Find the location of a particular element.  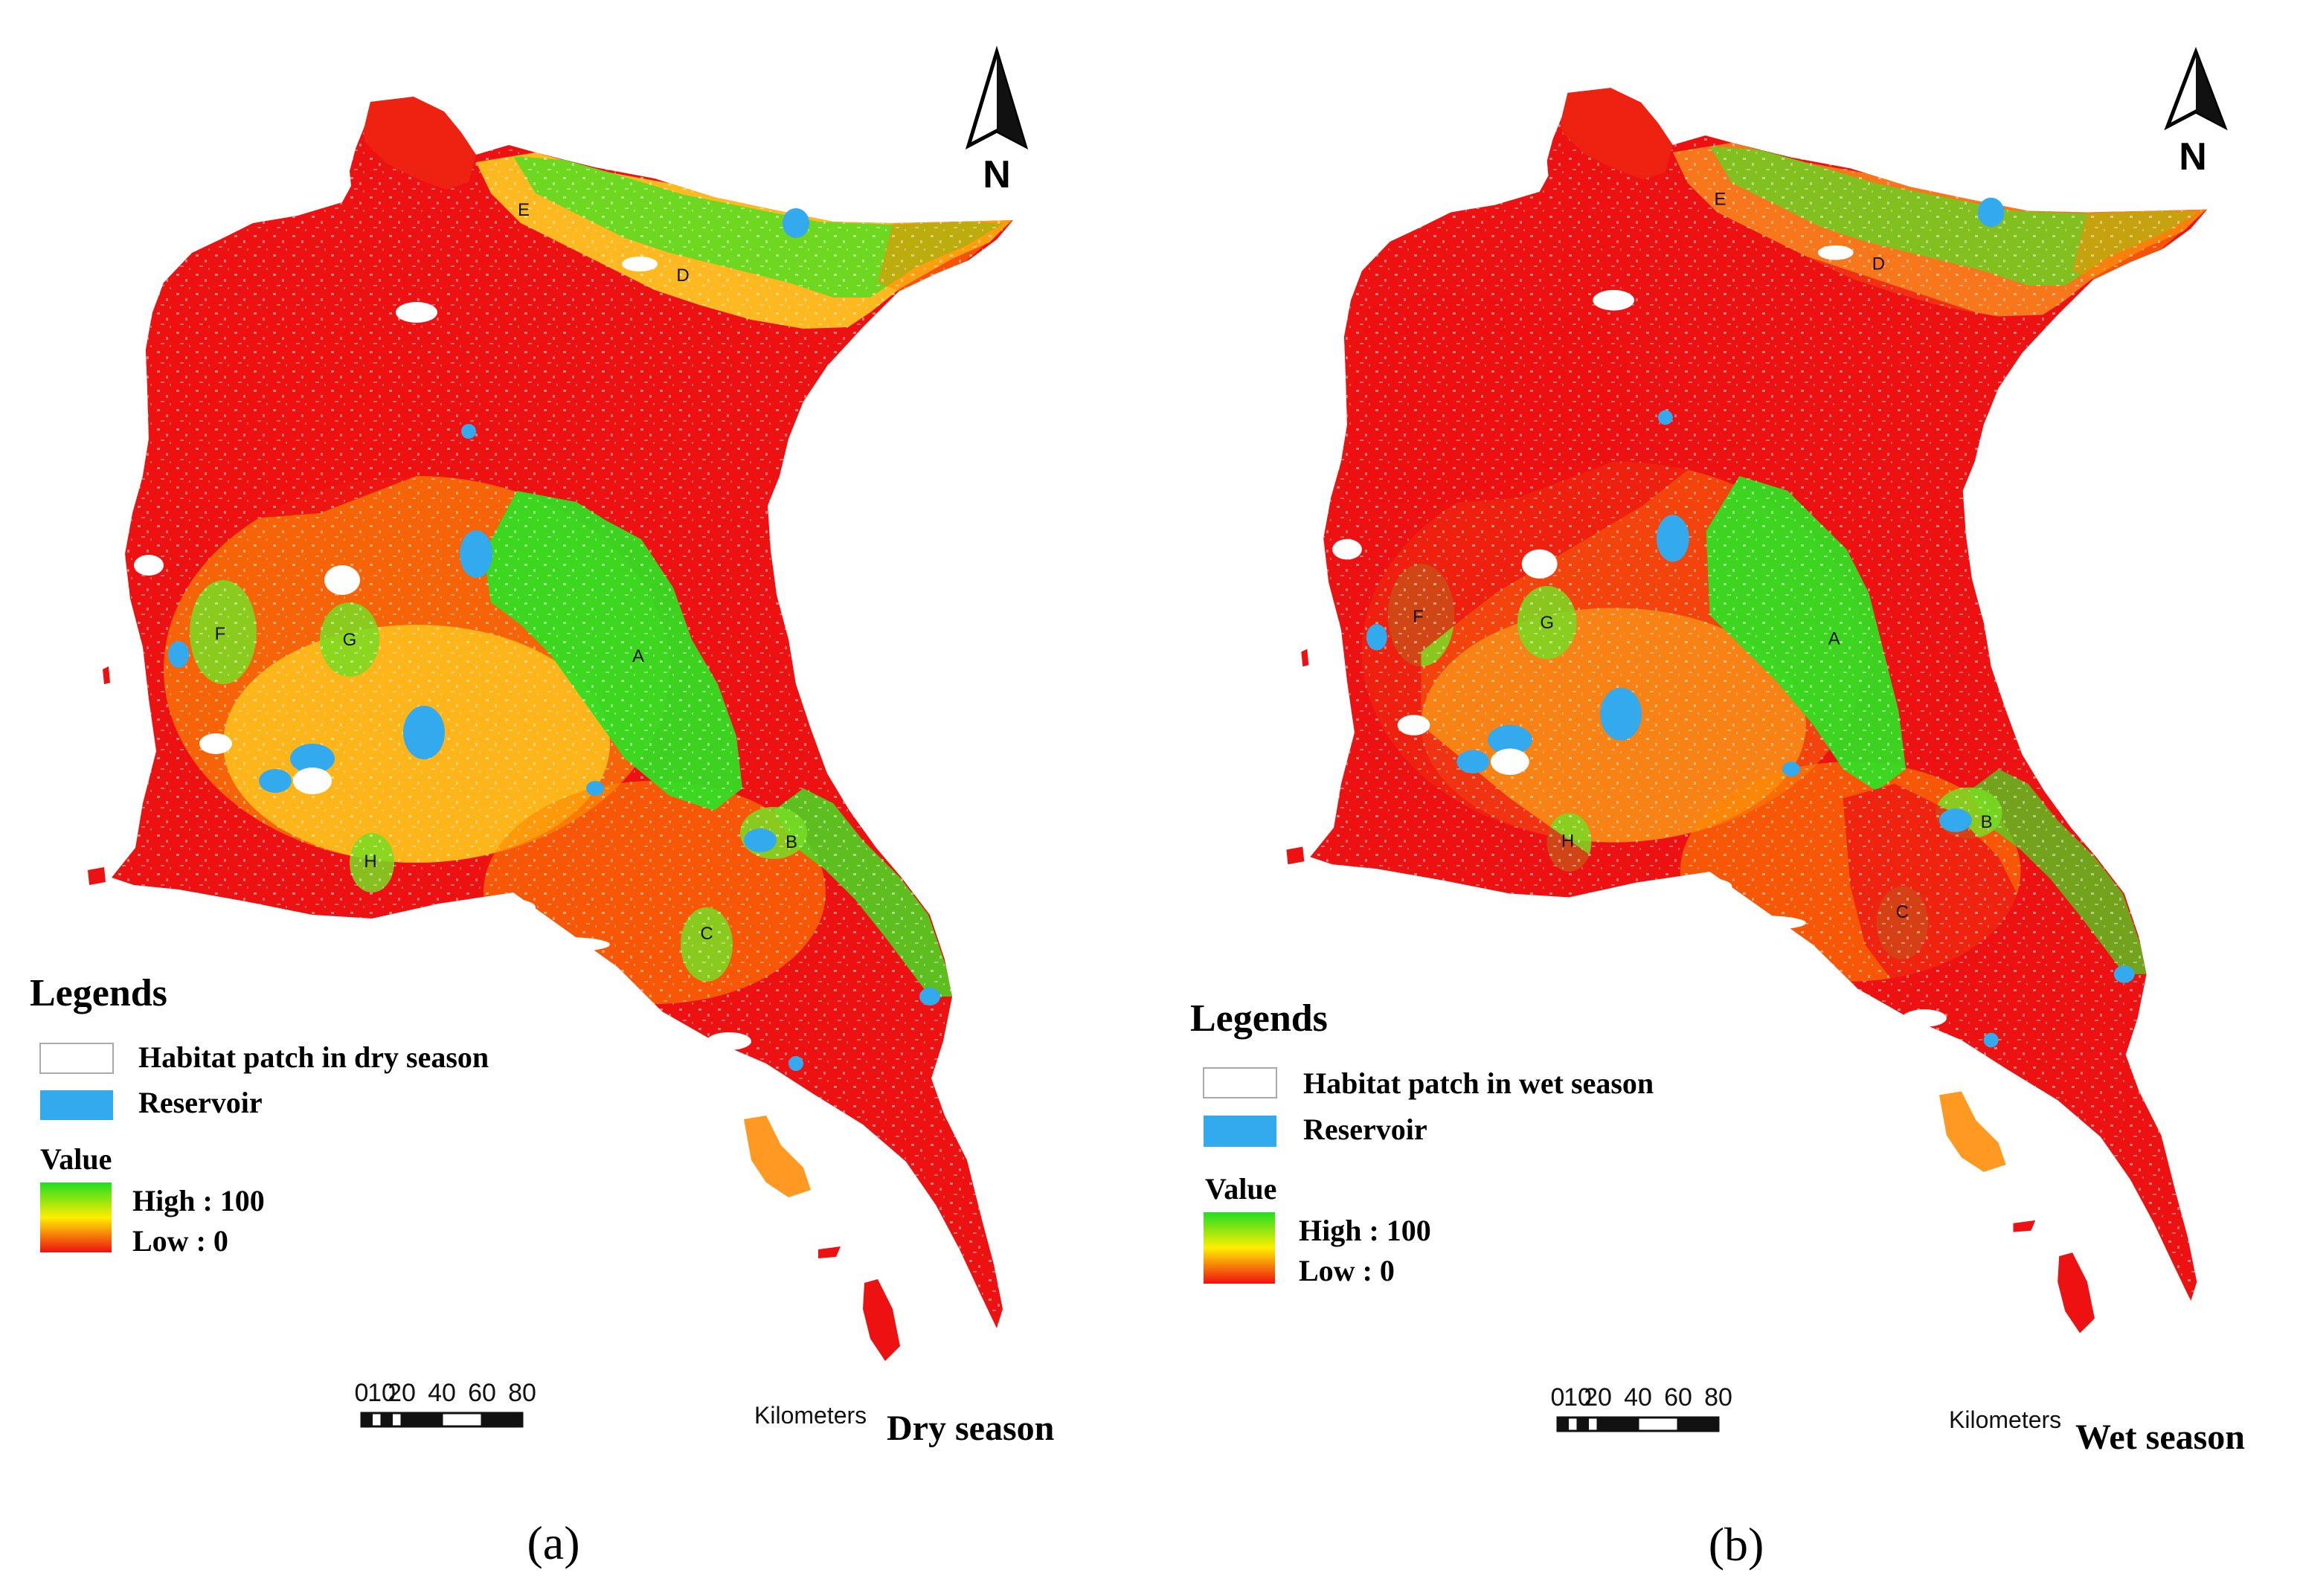

north-arrow: N is located at coordinates (997, 120).